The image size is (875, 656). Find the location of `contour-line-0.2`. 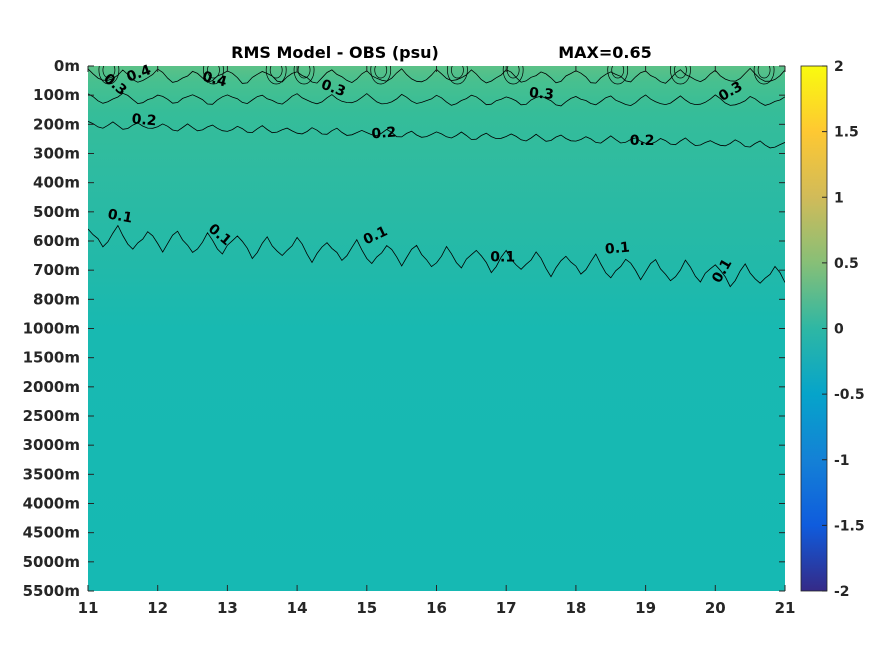

contour-line-0.2 is located at coordinates (436, 135).